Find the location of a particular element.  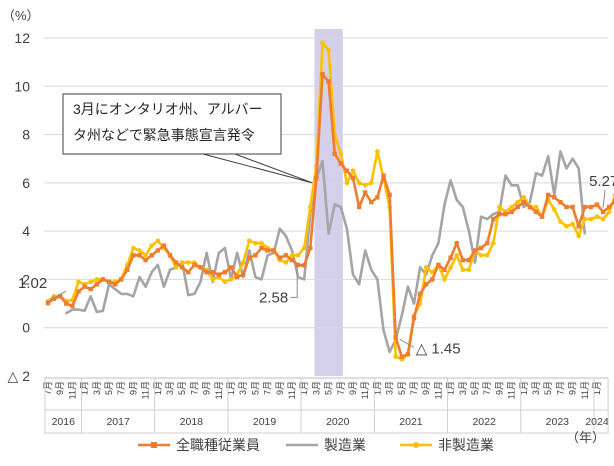

x-year-label: 2017 is located at coordinates (118, 422).